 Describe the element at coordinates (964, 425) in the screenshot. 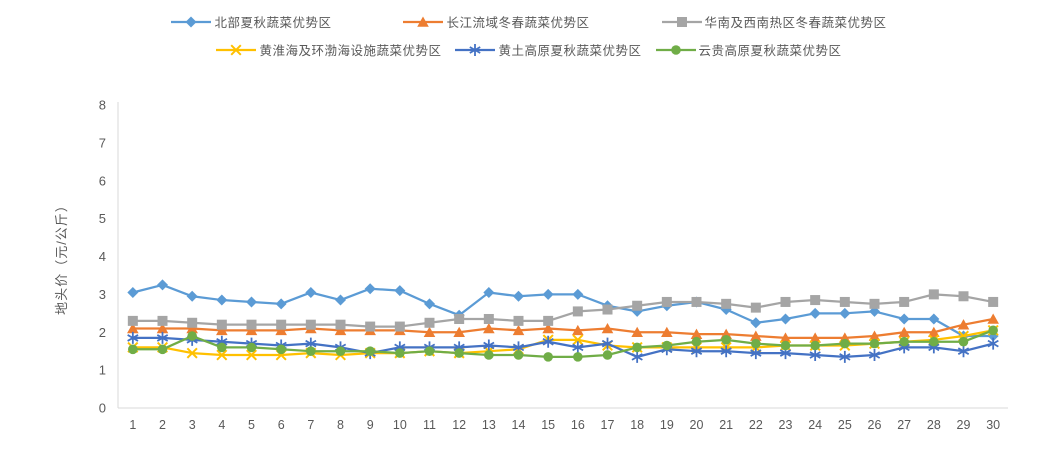

I see `svg-text: 29` at that location.